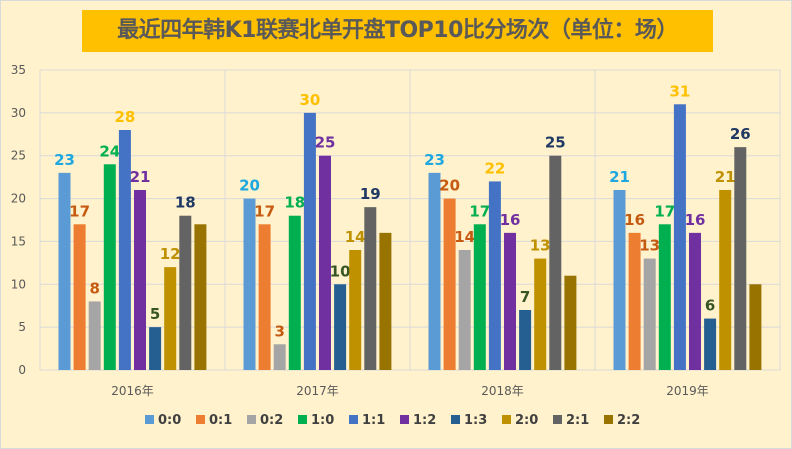 The height and width of the screenshot is (449, 792). I want to click on legend-label: 1:3, so click(475, 420).